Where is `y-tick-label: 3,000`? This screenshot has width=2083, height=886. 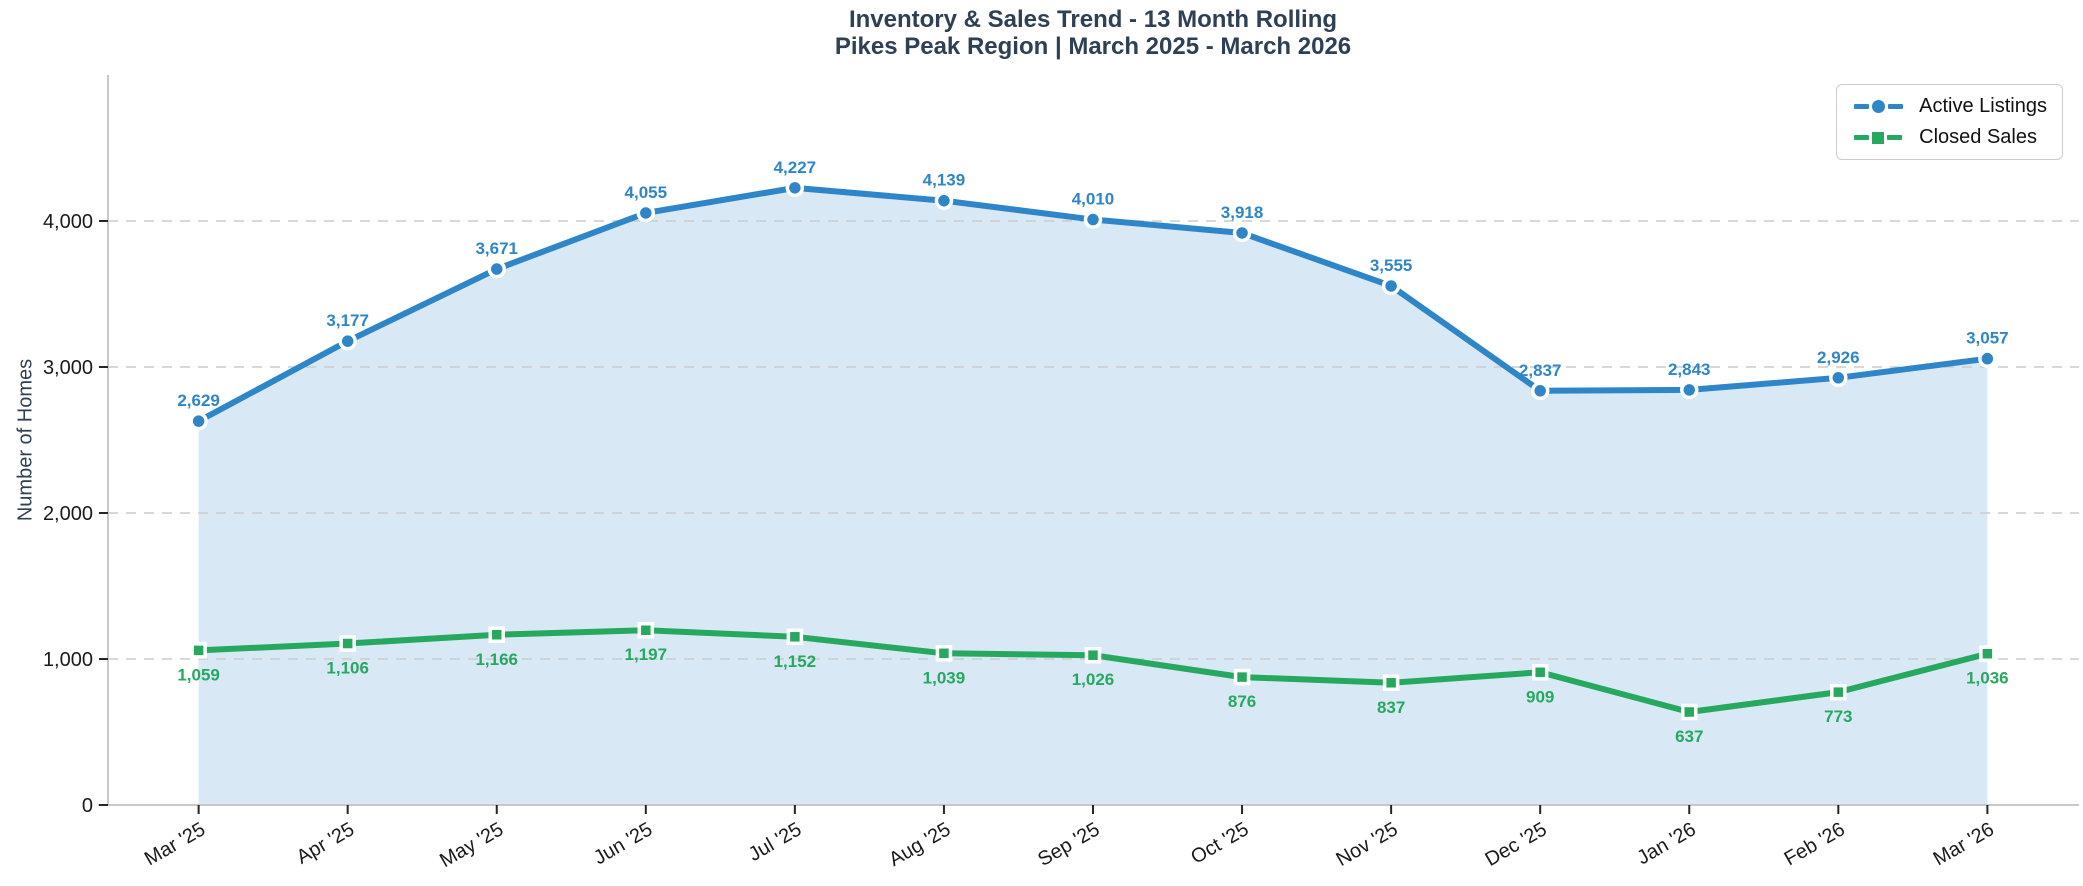 y-tick-label: 3,000 is located at coordinates (68, 368).